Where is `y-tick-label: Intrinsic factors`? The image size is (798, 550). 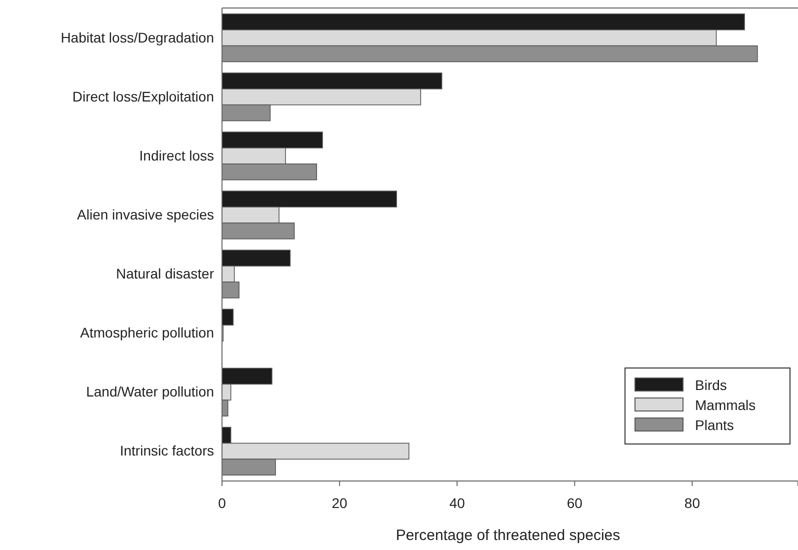
y-tick-label: Intrinsic factors is located at coordinates (167, 450).